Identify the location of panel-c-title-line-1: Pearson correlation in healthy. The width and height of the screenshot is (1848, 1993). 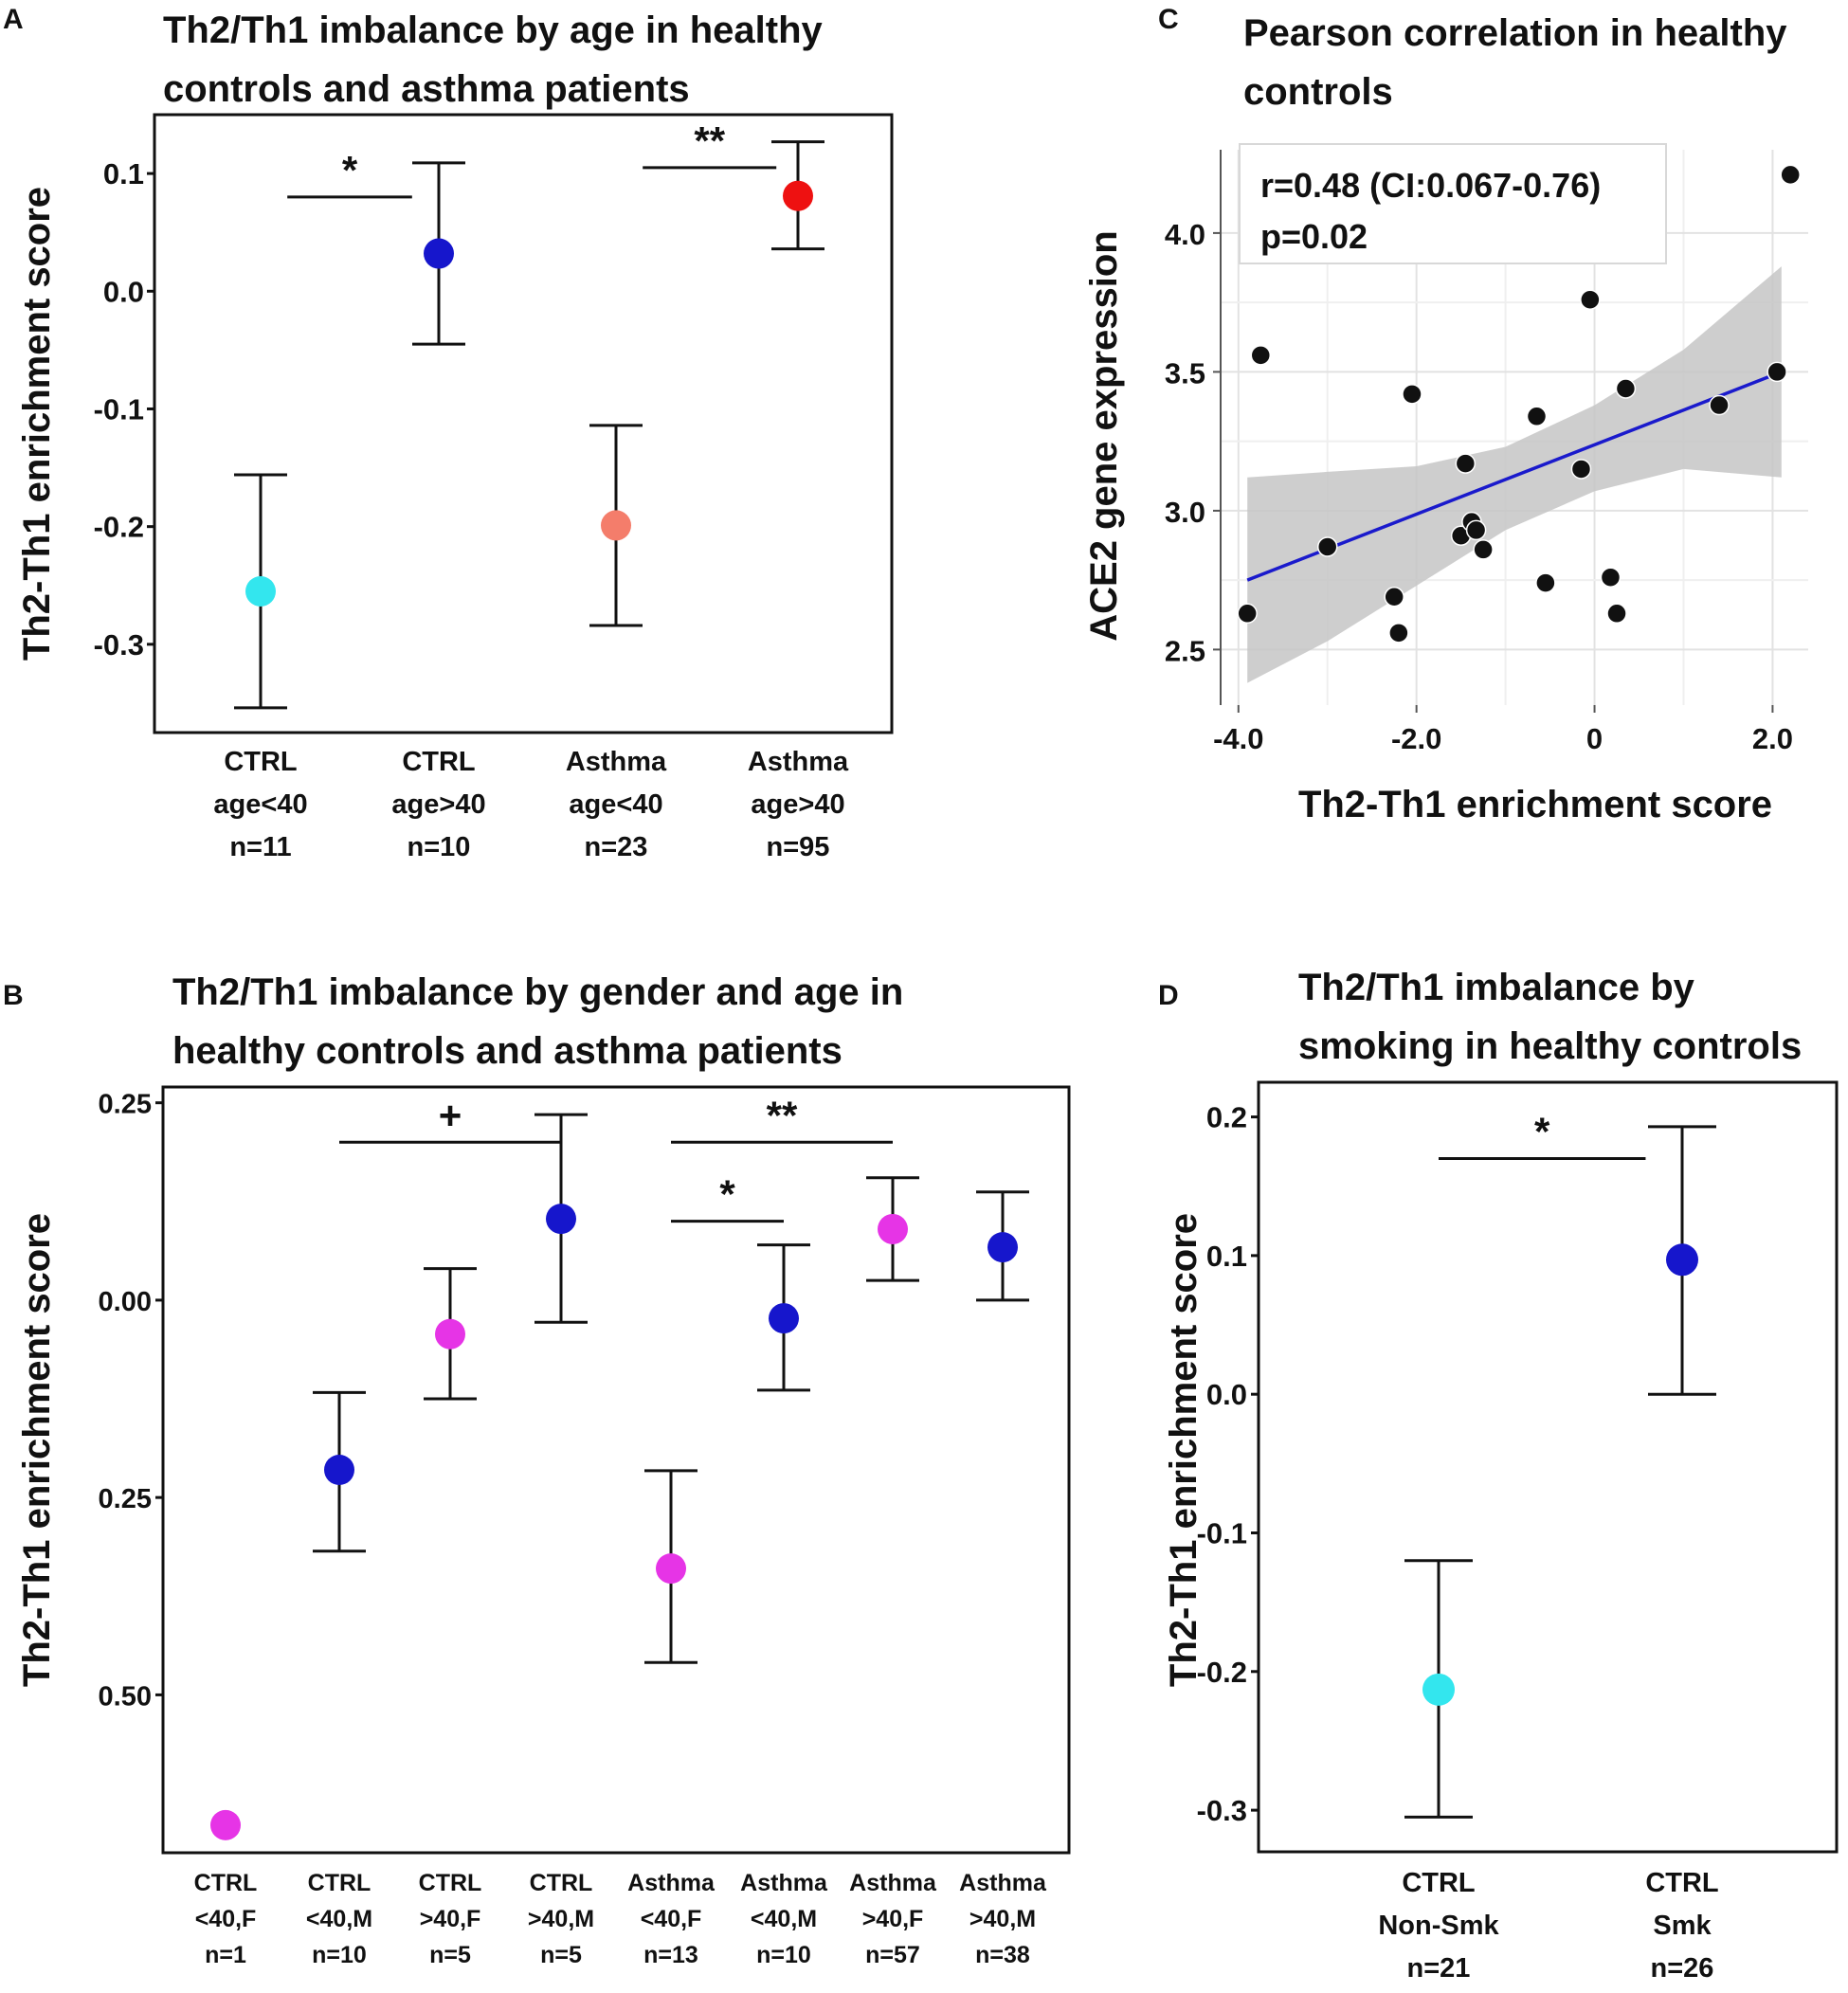
(1515, 33).